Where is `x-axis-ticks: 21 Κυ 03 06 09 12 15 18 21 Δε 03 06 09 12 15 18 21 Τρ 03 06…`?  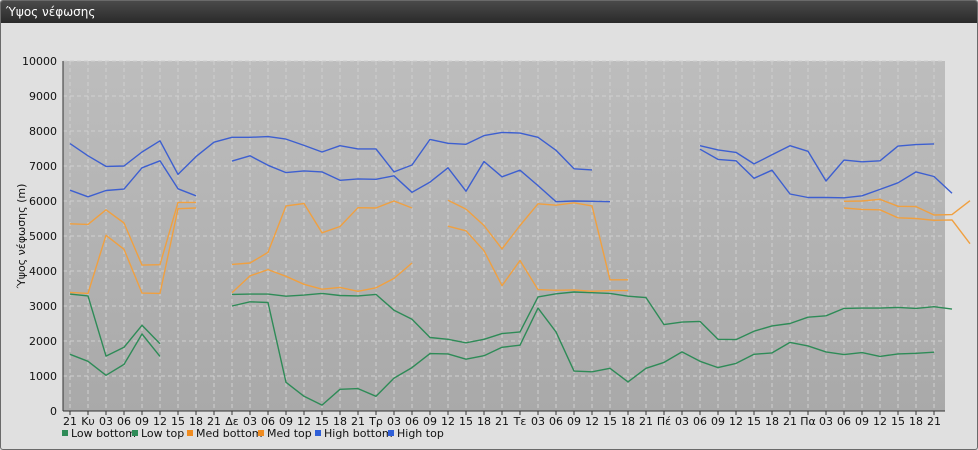
x-axis-ticks: 21 Κυ 03 06 09 12 15 18 21 Δε 03 06 09 12 15 18 21 Τρ 03 06… is located at coordinates (502, 419).